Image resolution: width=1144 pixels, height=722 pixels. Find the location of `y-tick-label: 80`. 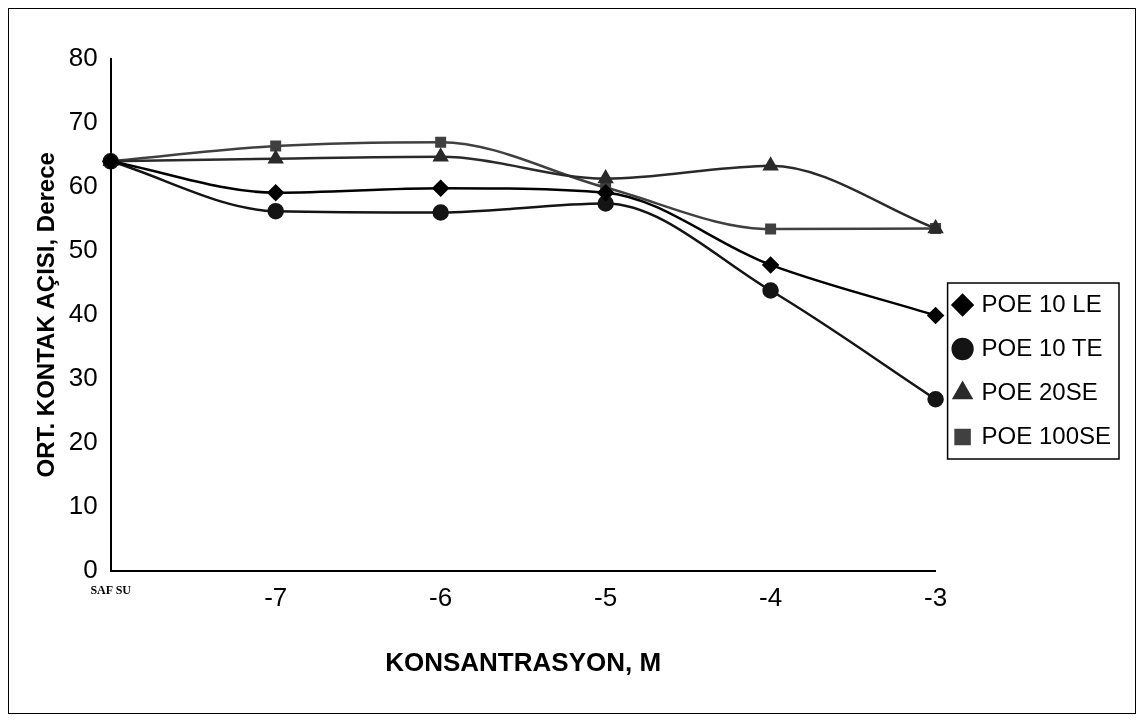

y-tick-label: 80 is located at coordinates (83, 57).